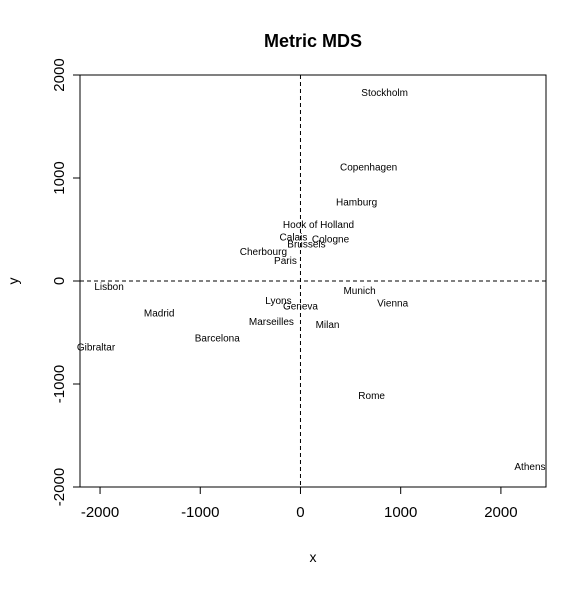 This screenshot has width=587, height=591. I want to click on data-point-label: Cherbourg, so click(263, 252).